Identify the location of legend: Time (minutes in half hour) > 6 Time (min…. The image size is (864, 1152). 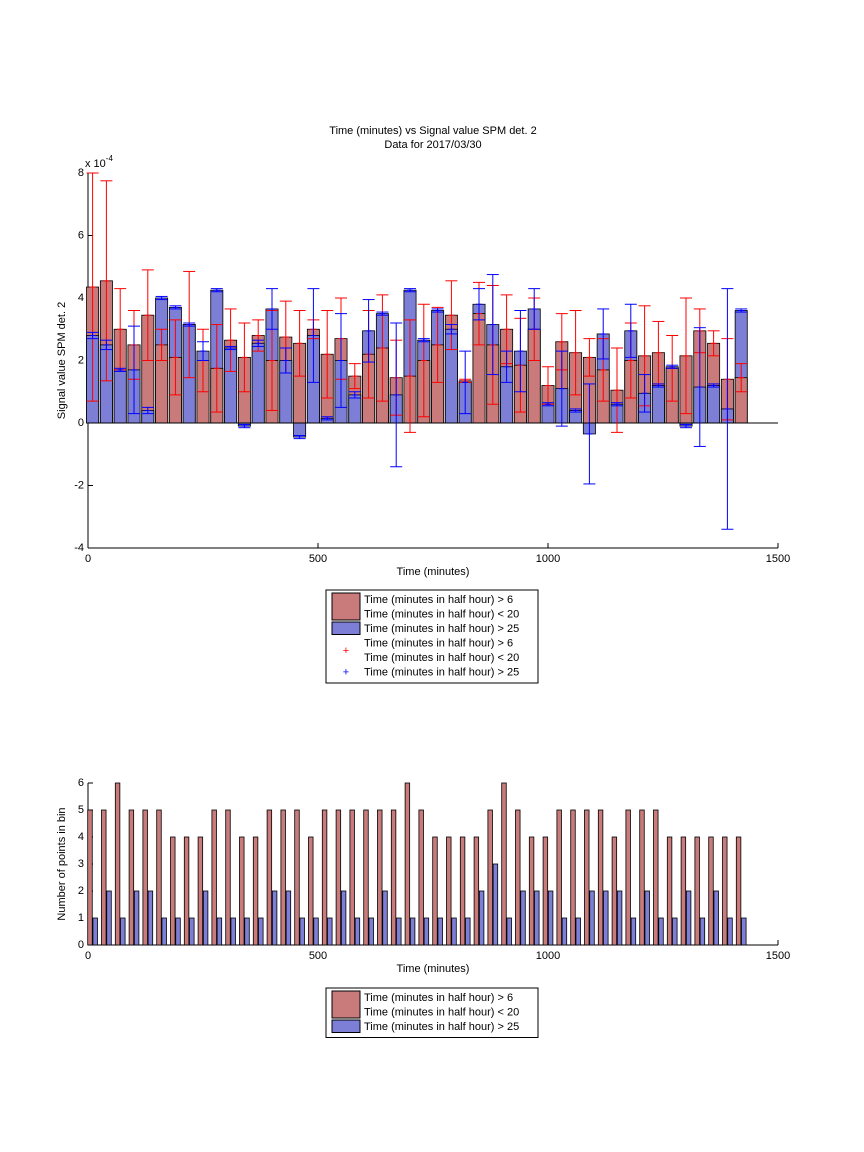
(432, 636).